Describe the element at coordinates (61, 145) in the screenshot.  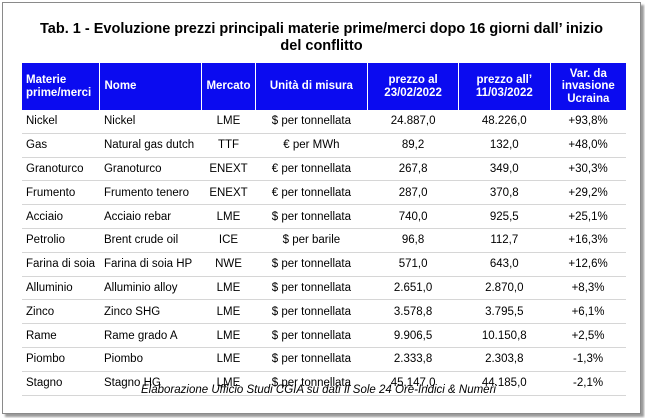
I see `cell-materia: Gas` at that location.